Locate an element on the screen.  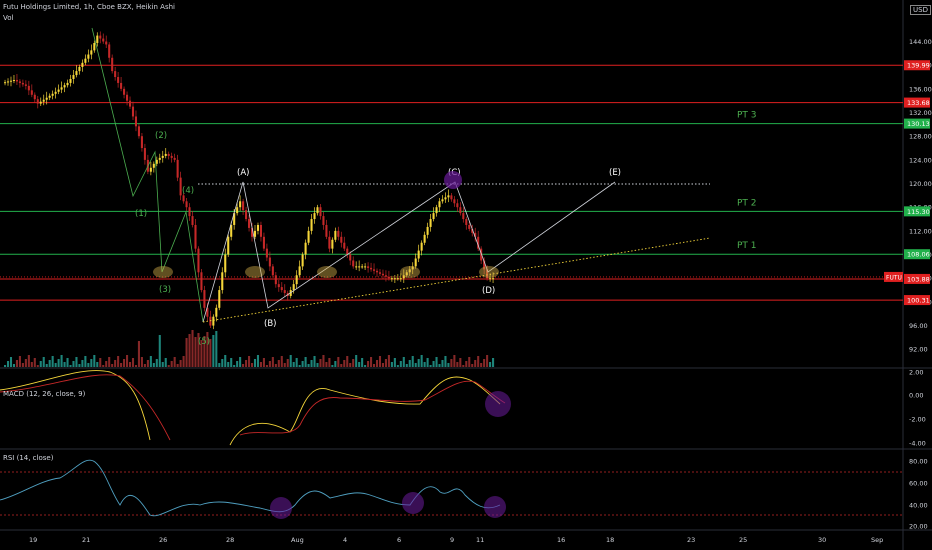
time-axis-label: 16 is located at coordinates (561, 540).